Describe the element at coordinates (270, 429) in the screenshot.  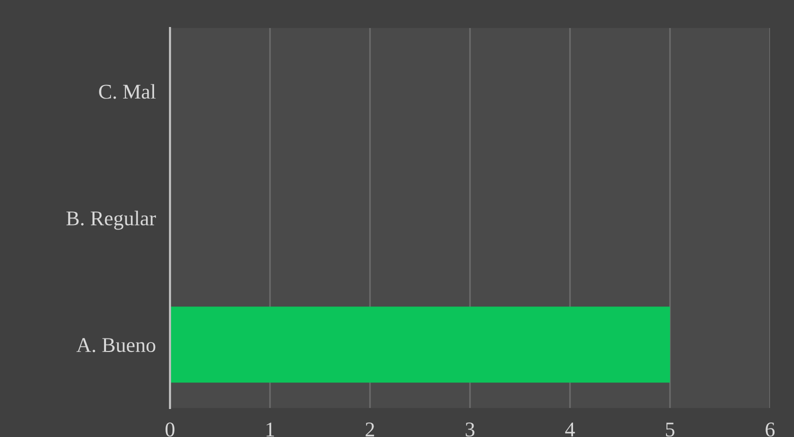
I see `x-tick-label: 1` at that location.